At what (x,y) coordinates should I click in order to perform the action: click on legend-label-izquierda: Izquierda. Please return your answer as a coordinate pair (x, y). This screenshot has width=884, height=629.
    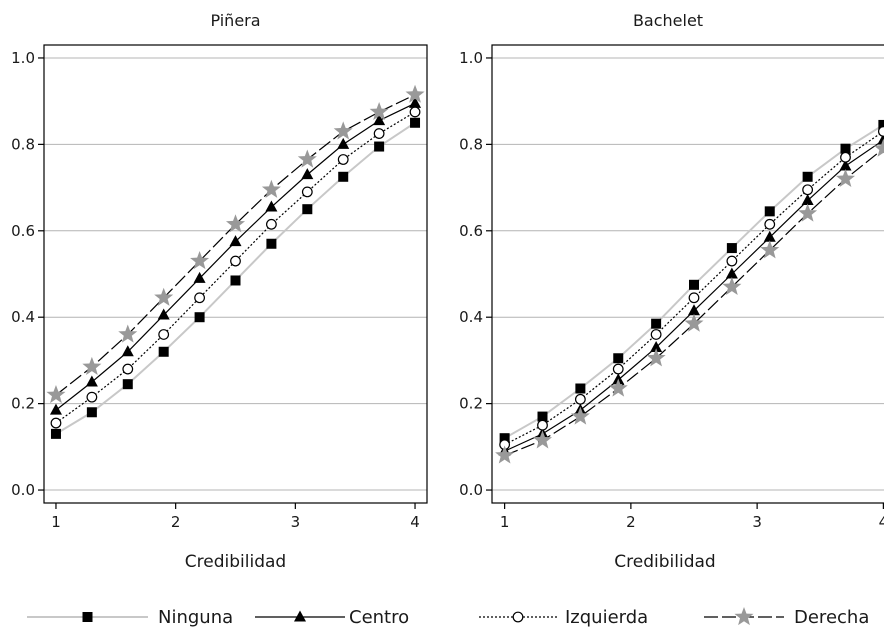
    Looking at the image, I should click on (606, 617).